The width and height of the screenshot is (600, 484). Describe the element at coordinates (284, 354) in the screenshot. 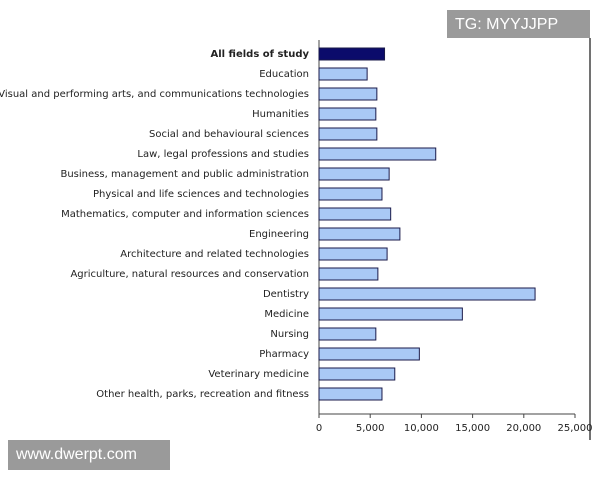

I see `y-tick-label: Pharmacy` at that location.